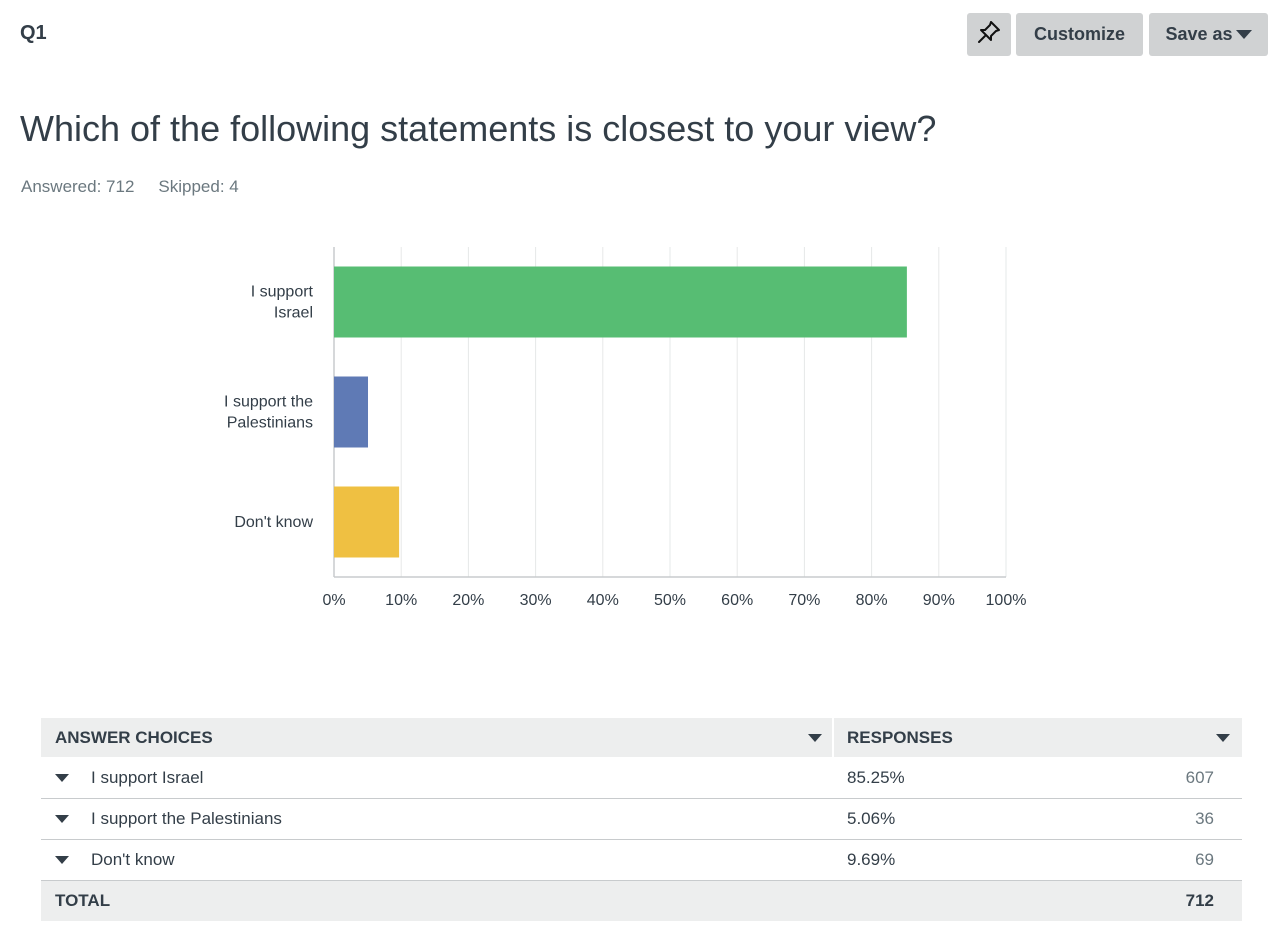  What do you see at coordinates (939, 600) in the screenshot?
I see `x-tick-label: 90%` at bounding box center [939, 600].